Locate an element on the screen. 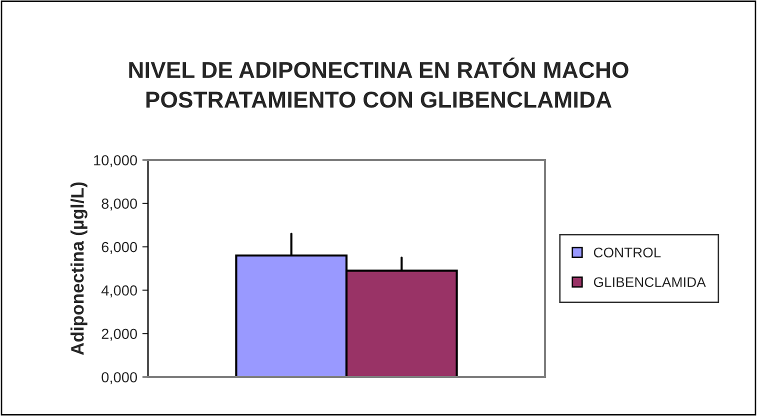  y-tick-label: 6,000 is located at coordinates (120, 248).